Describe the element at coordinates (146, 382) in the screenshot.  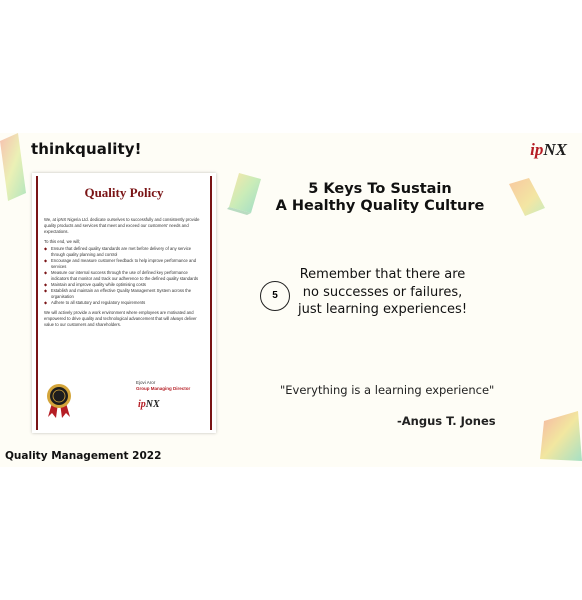
I see `signatory-name: Ejovi Aror` at that location.